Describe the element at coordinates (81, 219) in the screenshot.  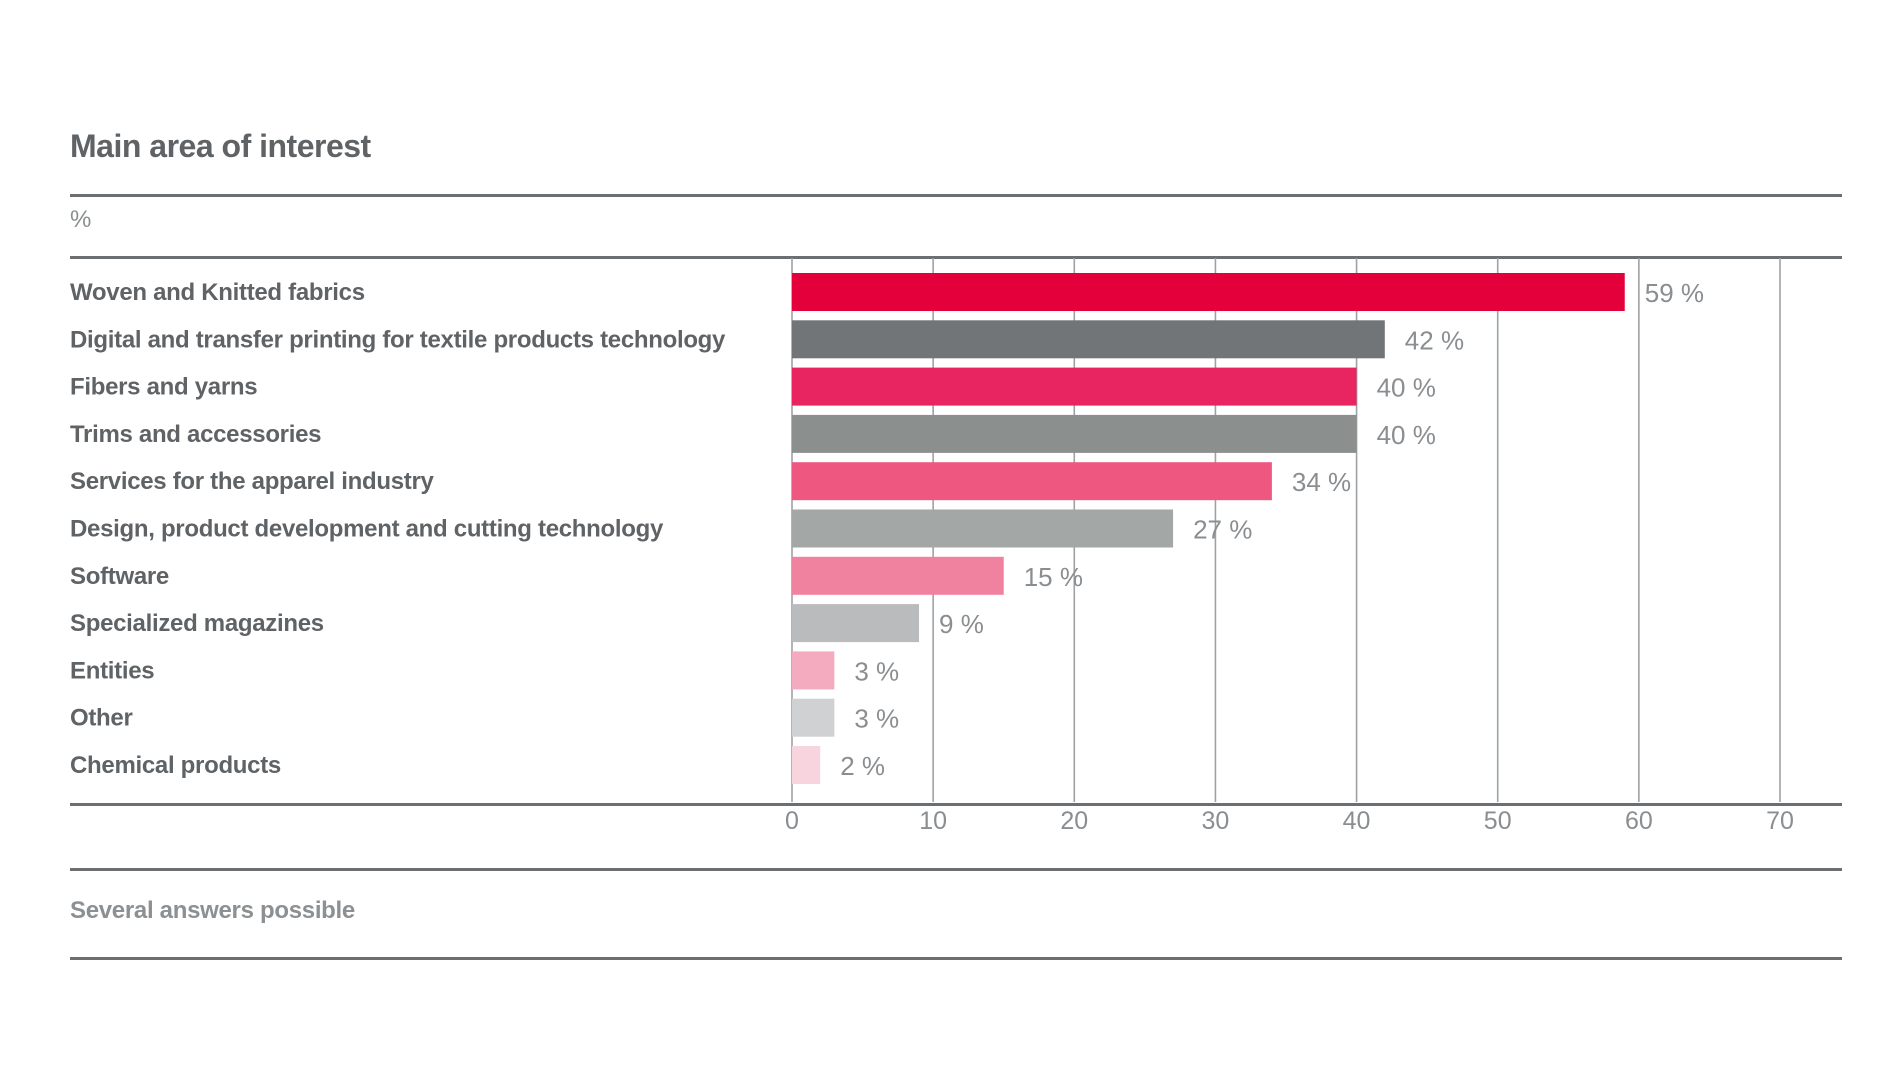
I see `unit-label: %` at that location.